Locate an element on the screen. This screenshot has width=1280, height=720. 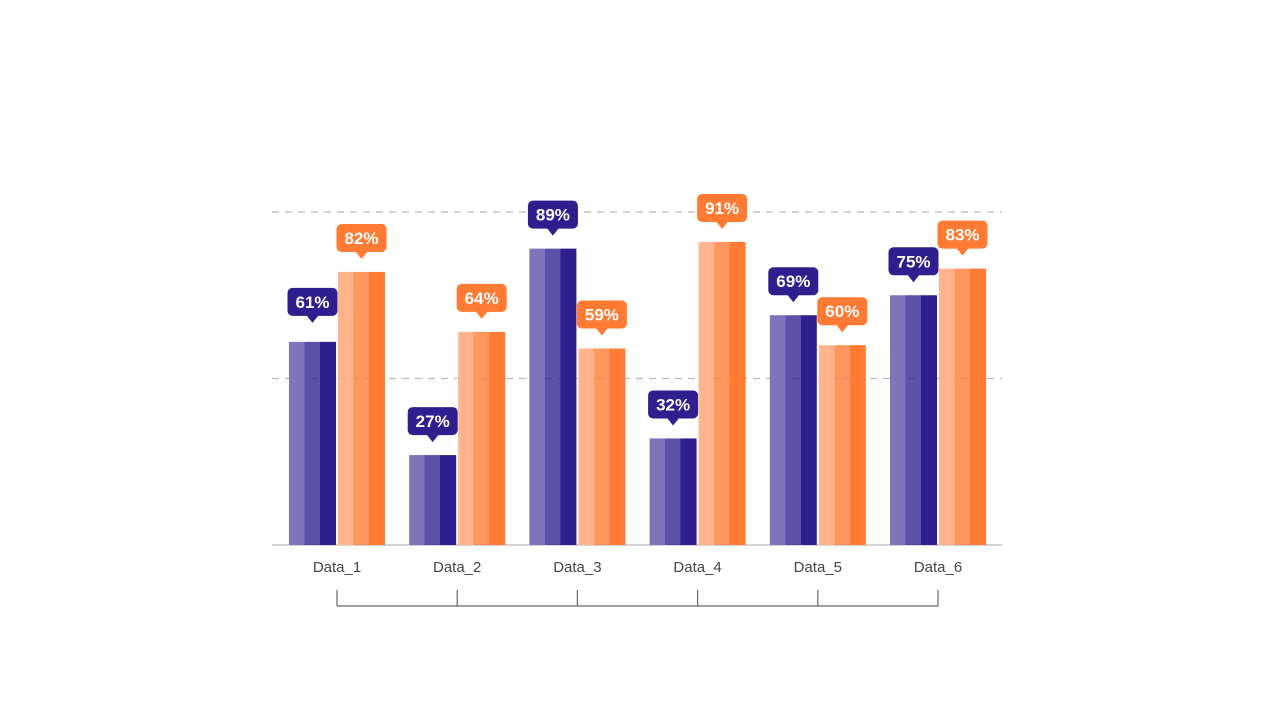
data-label-Data_5-series-2: 60% is located at coordinates (842, 315).